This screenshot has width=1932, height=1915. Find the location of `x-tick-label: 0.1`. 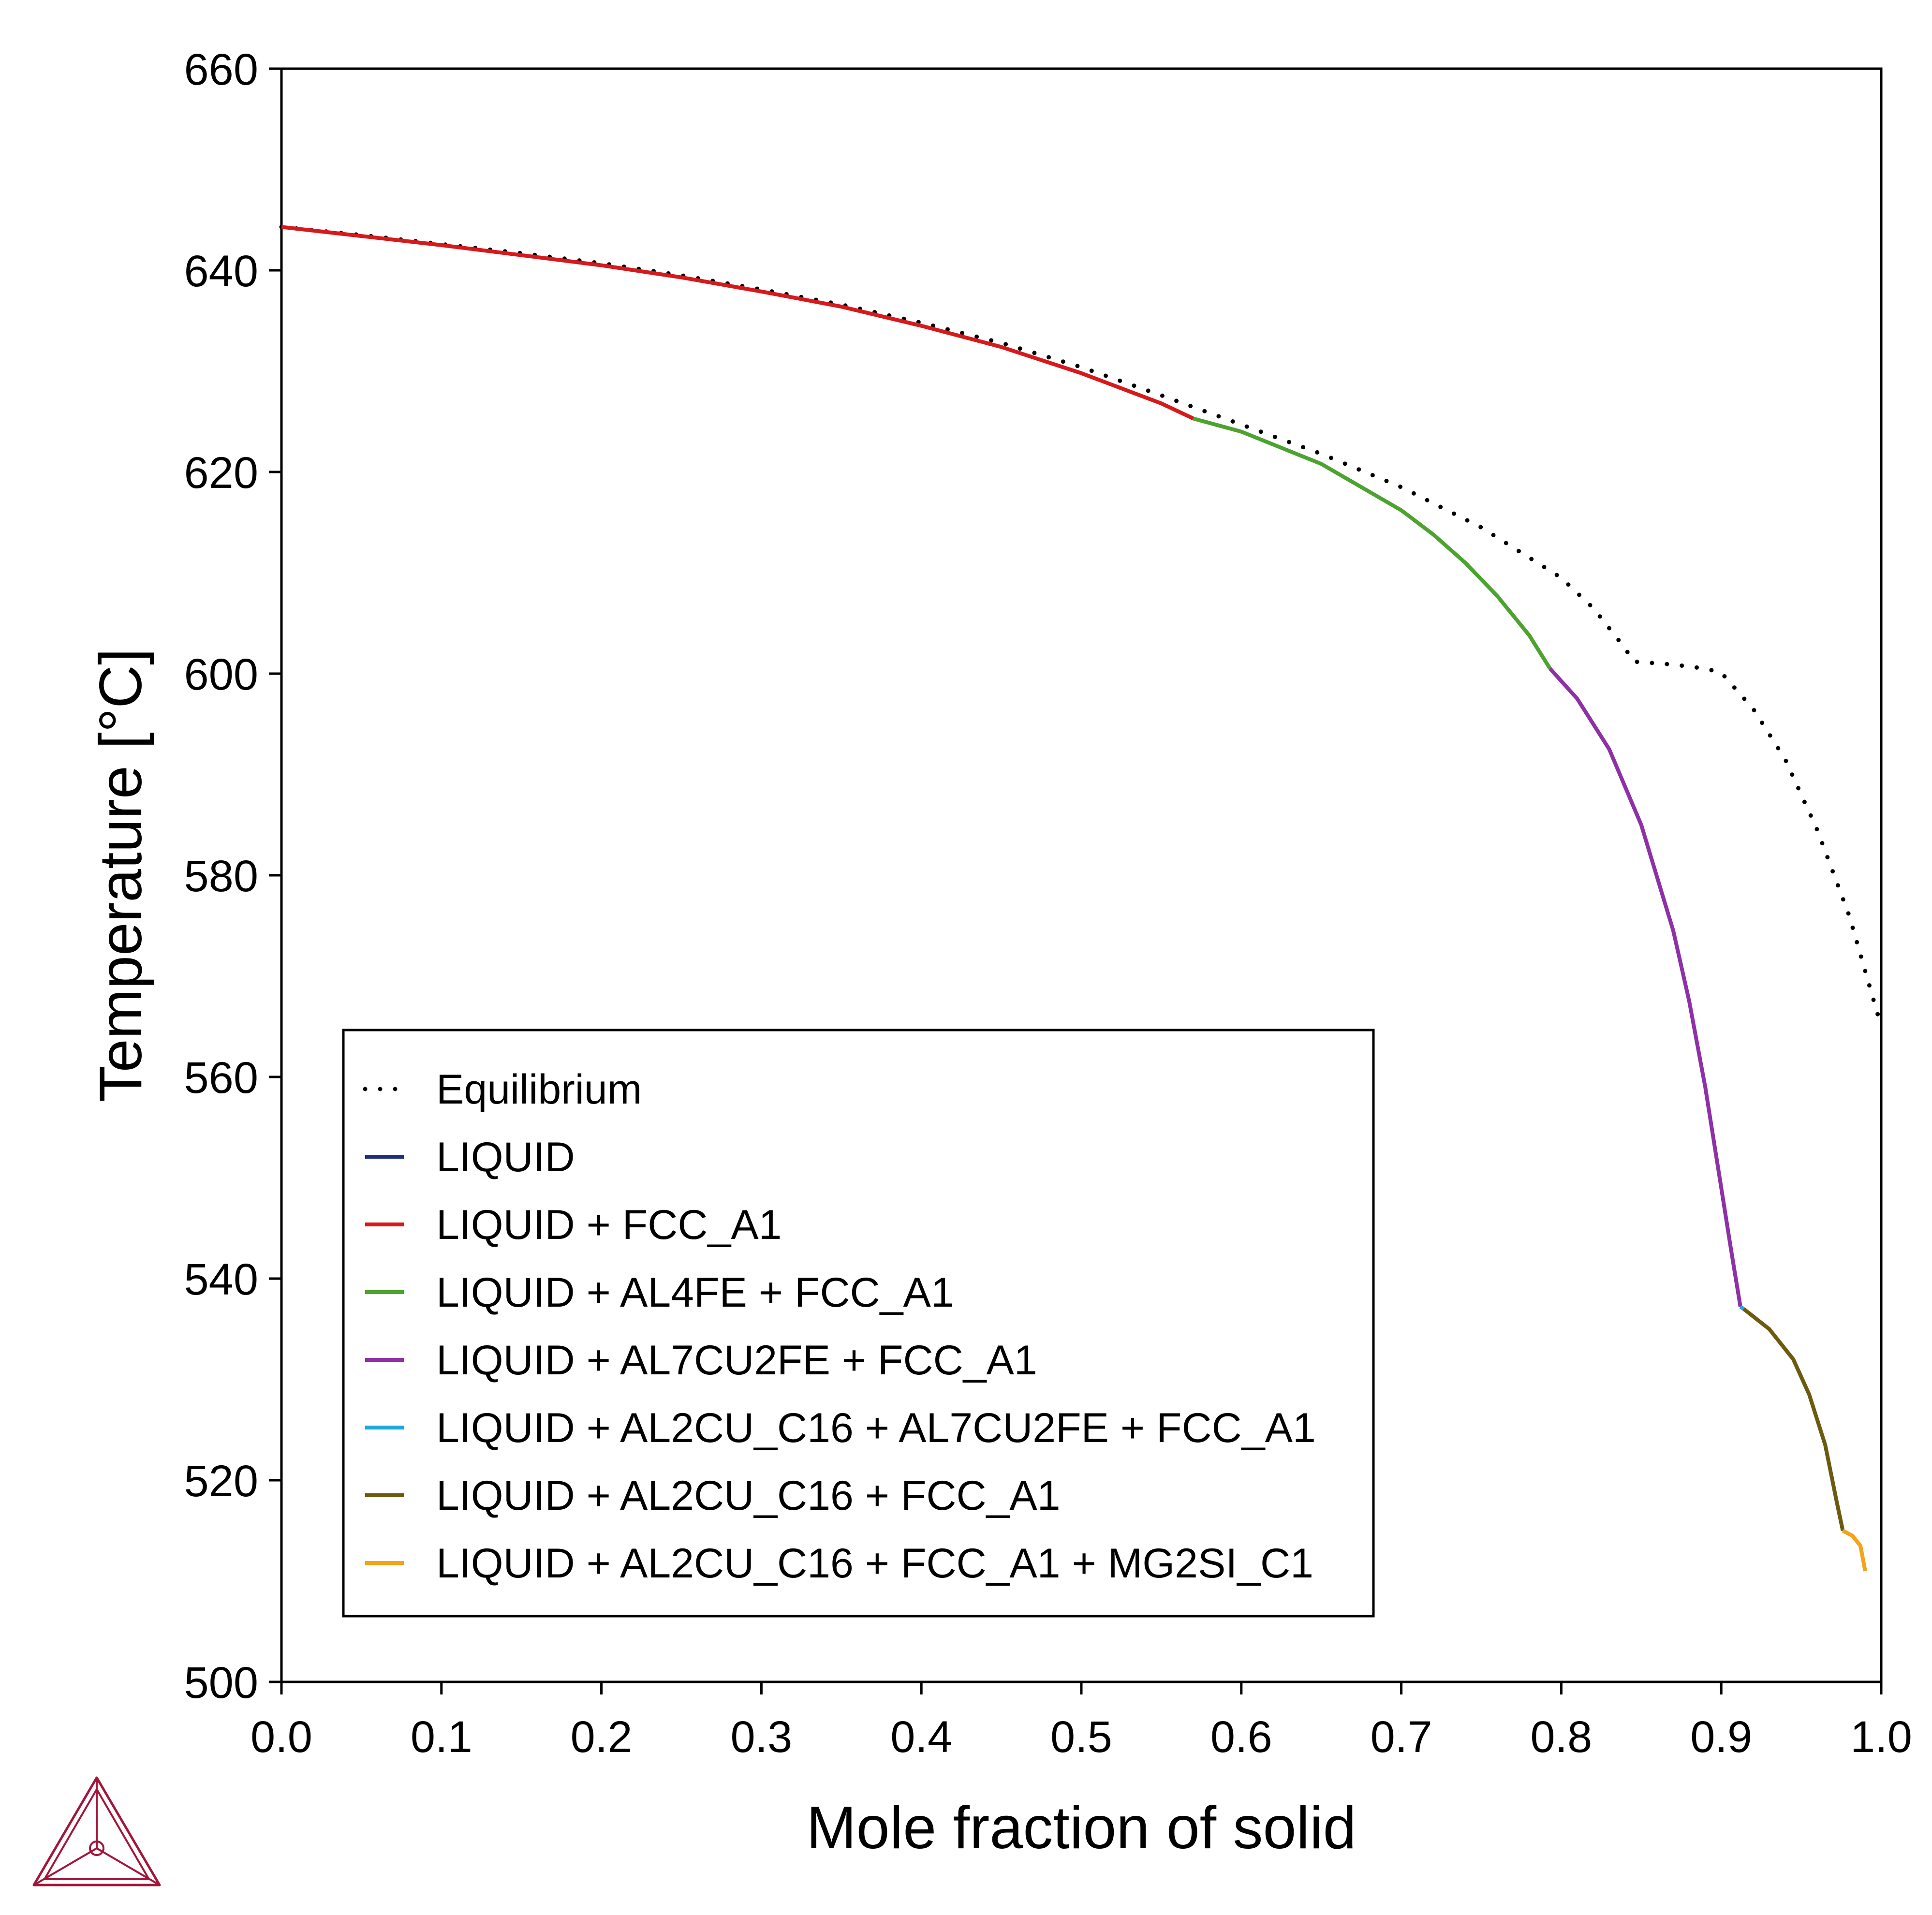

x-tick-label: 0.1 is located at coordinates (441, 1737).